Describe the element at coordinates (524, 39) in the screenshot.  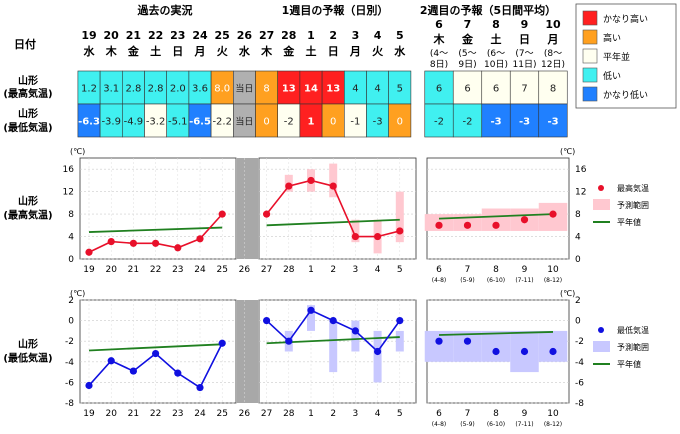
I see `week2-weekday: 日` at that location.